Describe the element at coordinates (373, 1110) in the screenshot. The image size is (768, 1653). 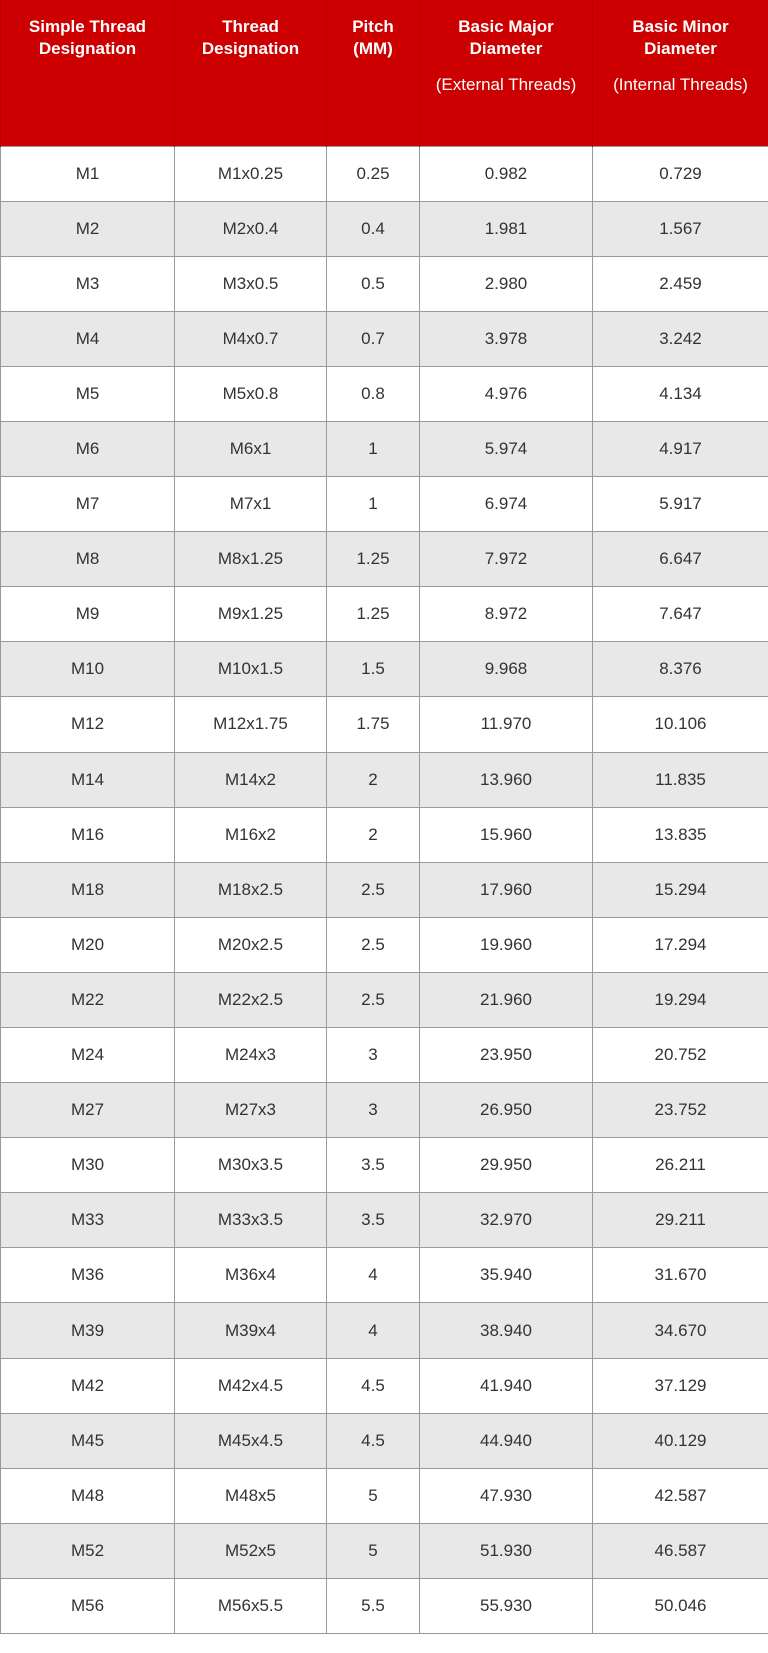
I see `table-cell: 3` at that location.